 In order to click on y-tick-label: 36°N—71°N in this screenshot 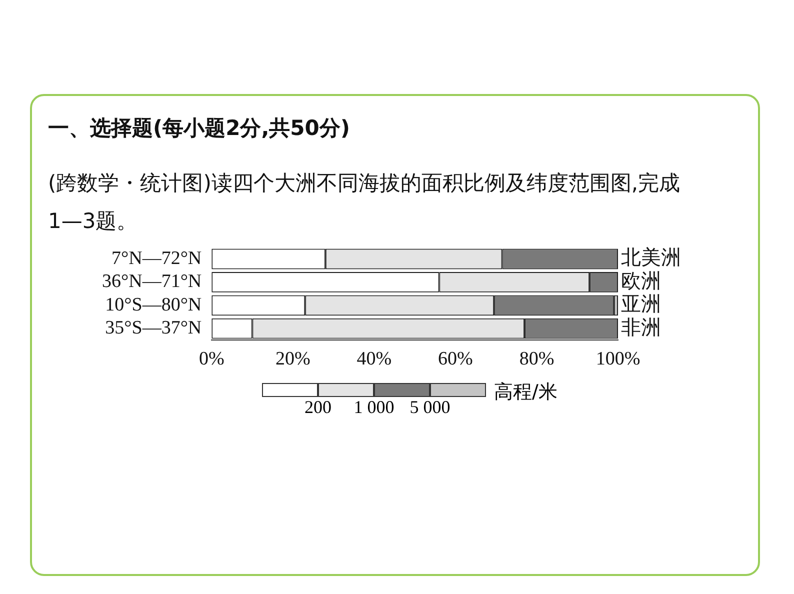, I will do `click(152, 281)`.